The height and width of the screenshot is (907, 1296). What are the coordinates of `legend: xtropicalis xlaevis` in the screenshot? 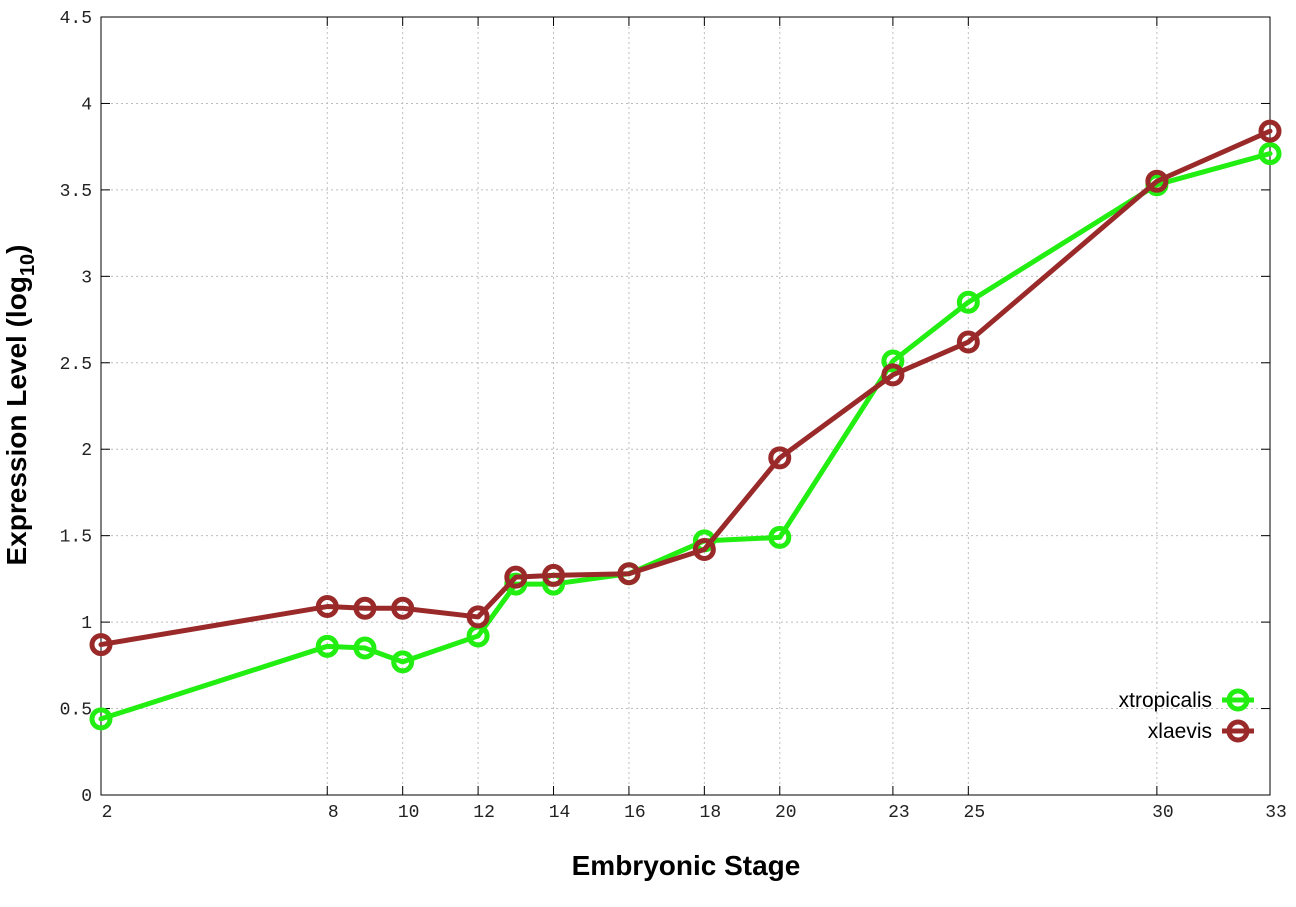 It's located at (1186, 715).